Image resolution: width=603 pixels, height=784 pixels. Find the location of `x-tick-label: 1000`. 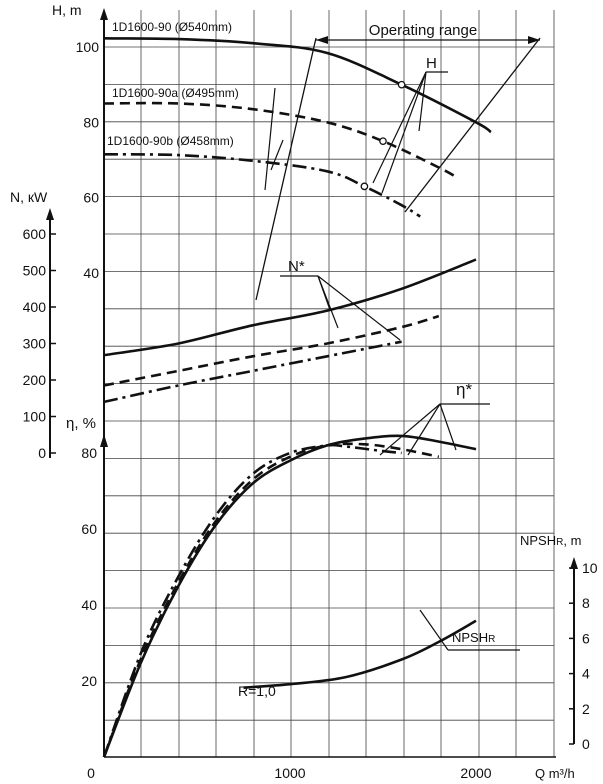

x-tick-label: 1000 is located at coordinates (289, 773).